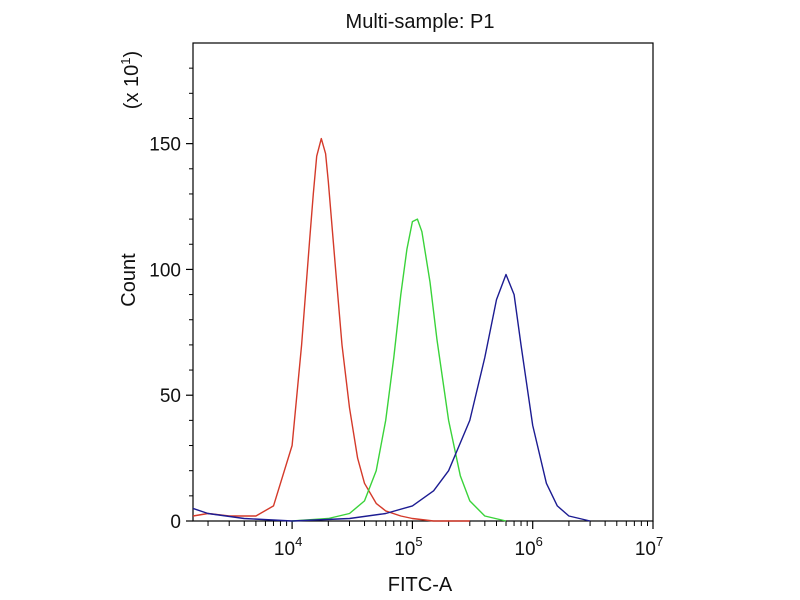 The width and height of the screenshot is (800, 600). Describe the element at coordinates (468, 547) in the screenshot. I see `x-tick-labels: 10⁴ 10⁵ 10⁶ 10⁷` at that location.